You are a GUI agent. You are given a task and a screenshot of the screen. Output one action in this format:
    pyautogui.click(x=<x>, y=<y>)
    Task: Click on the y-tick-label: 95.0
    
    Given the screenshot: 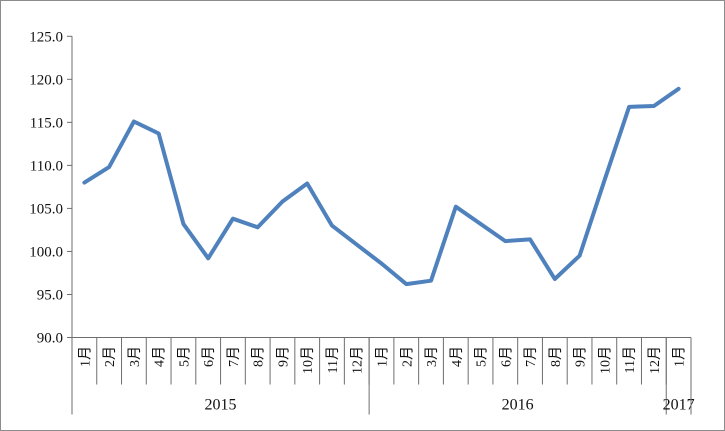 What is the action you would take?
    pyautogui.click(x=50, y=295)
    